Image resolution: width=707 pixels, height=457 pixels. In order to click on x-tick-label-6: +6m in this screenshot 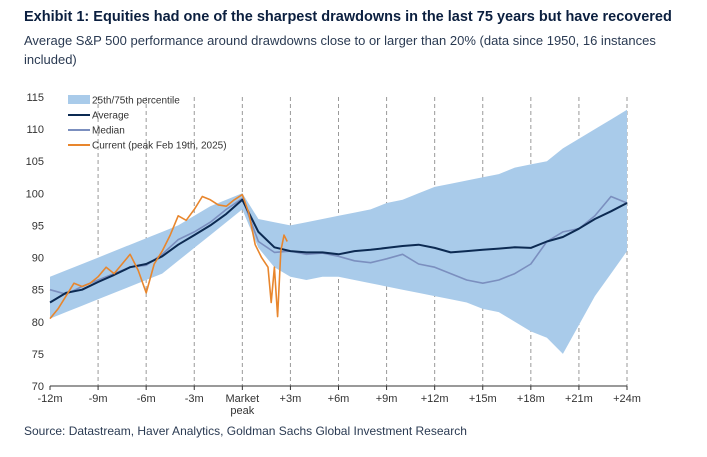, I will do `click(339, 399)`.